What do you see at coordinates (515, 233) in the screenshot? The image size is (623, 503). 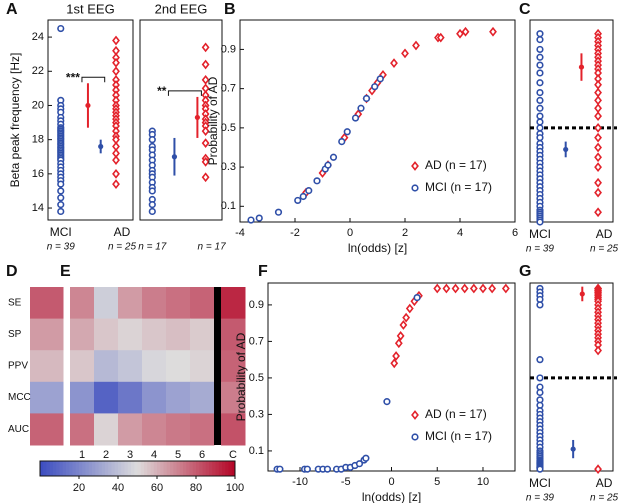 I see `x-tick-label: 6` at bounding box center [515, 233].